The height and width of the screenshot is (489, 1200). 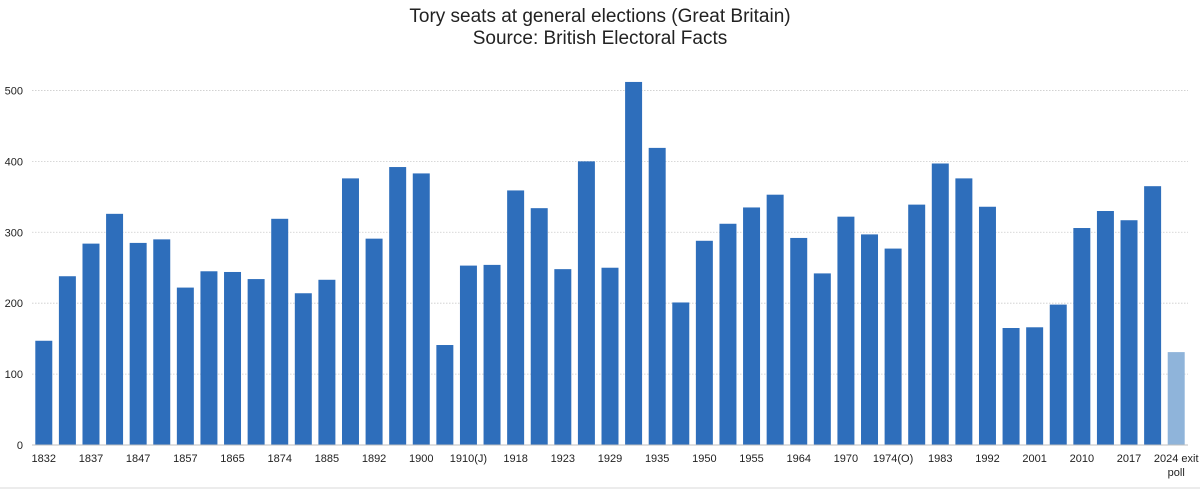 I want to click on bar-1918, so click(x=516, y=317).